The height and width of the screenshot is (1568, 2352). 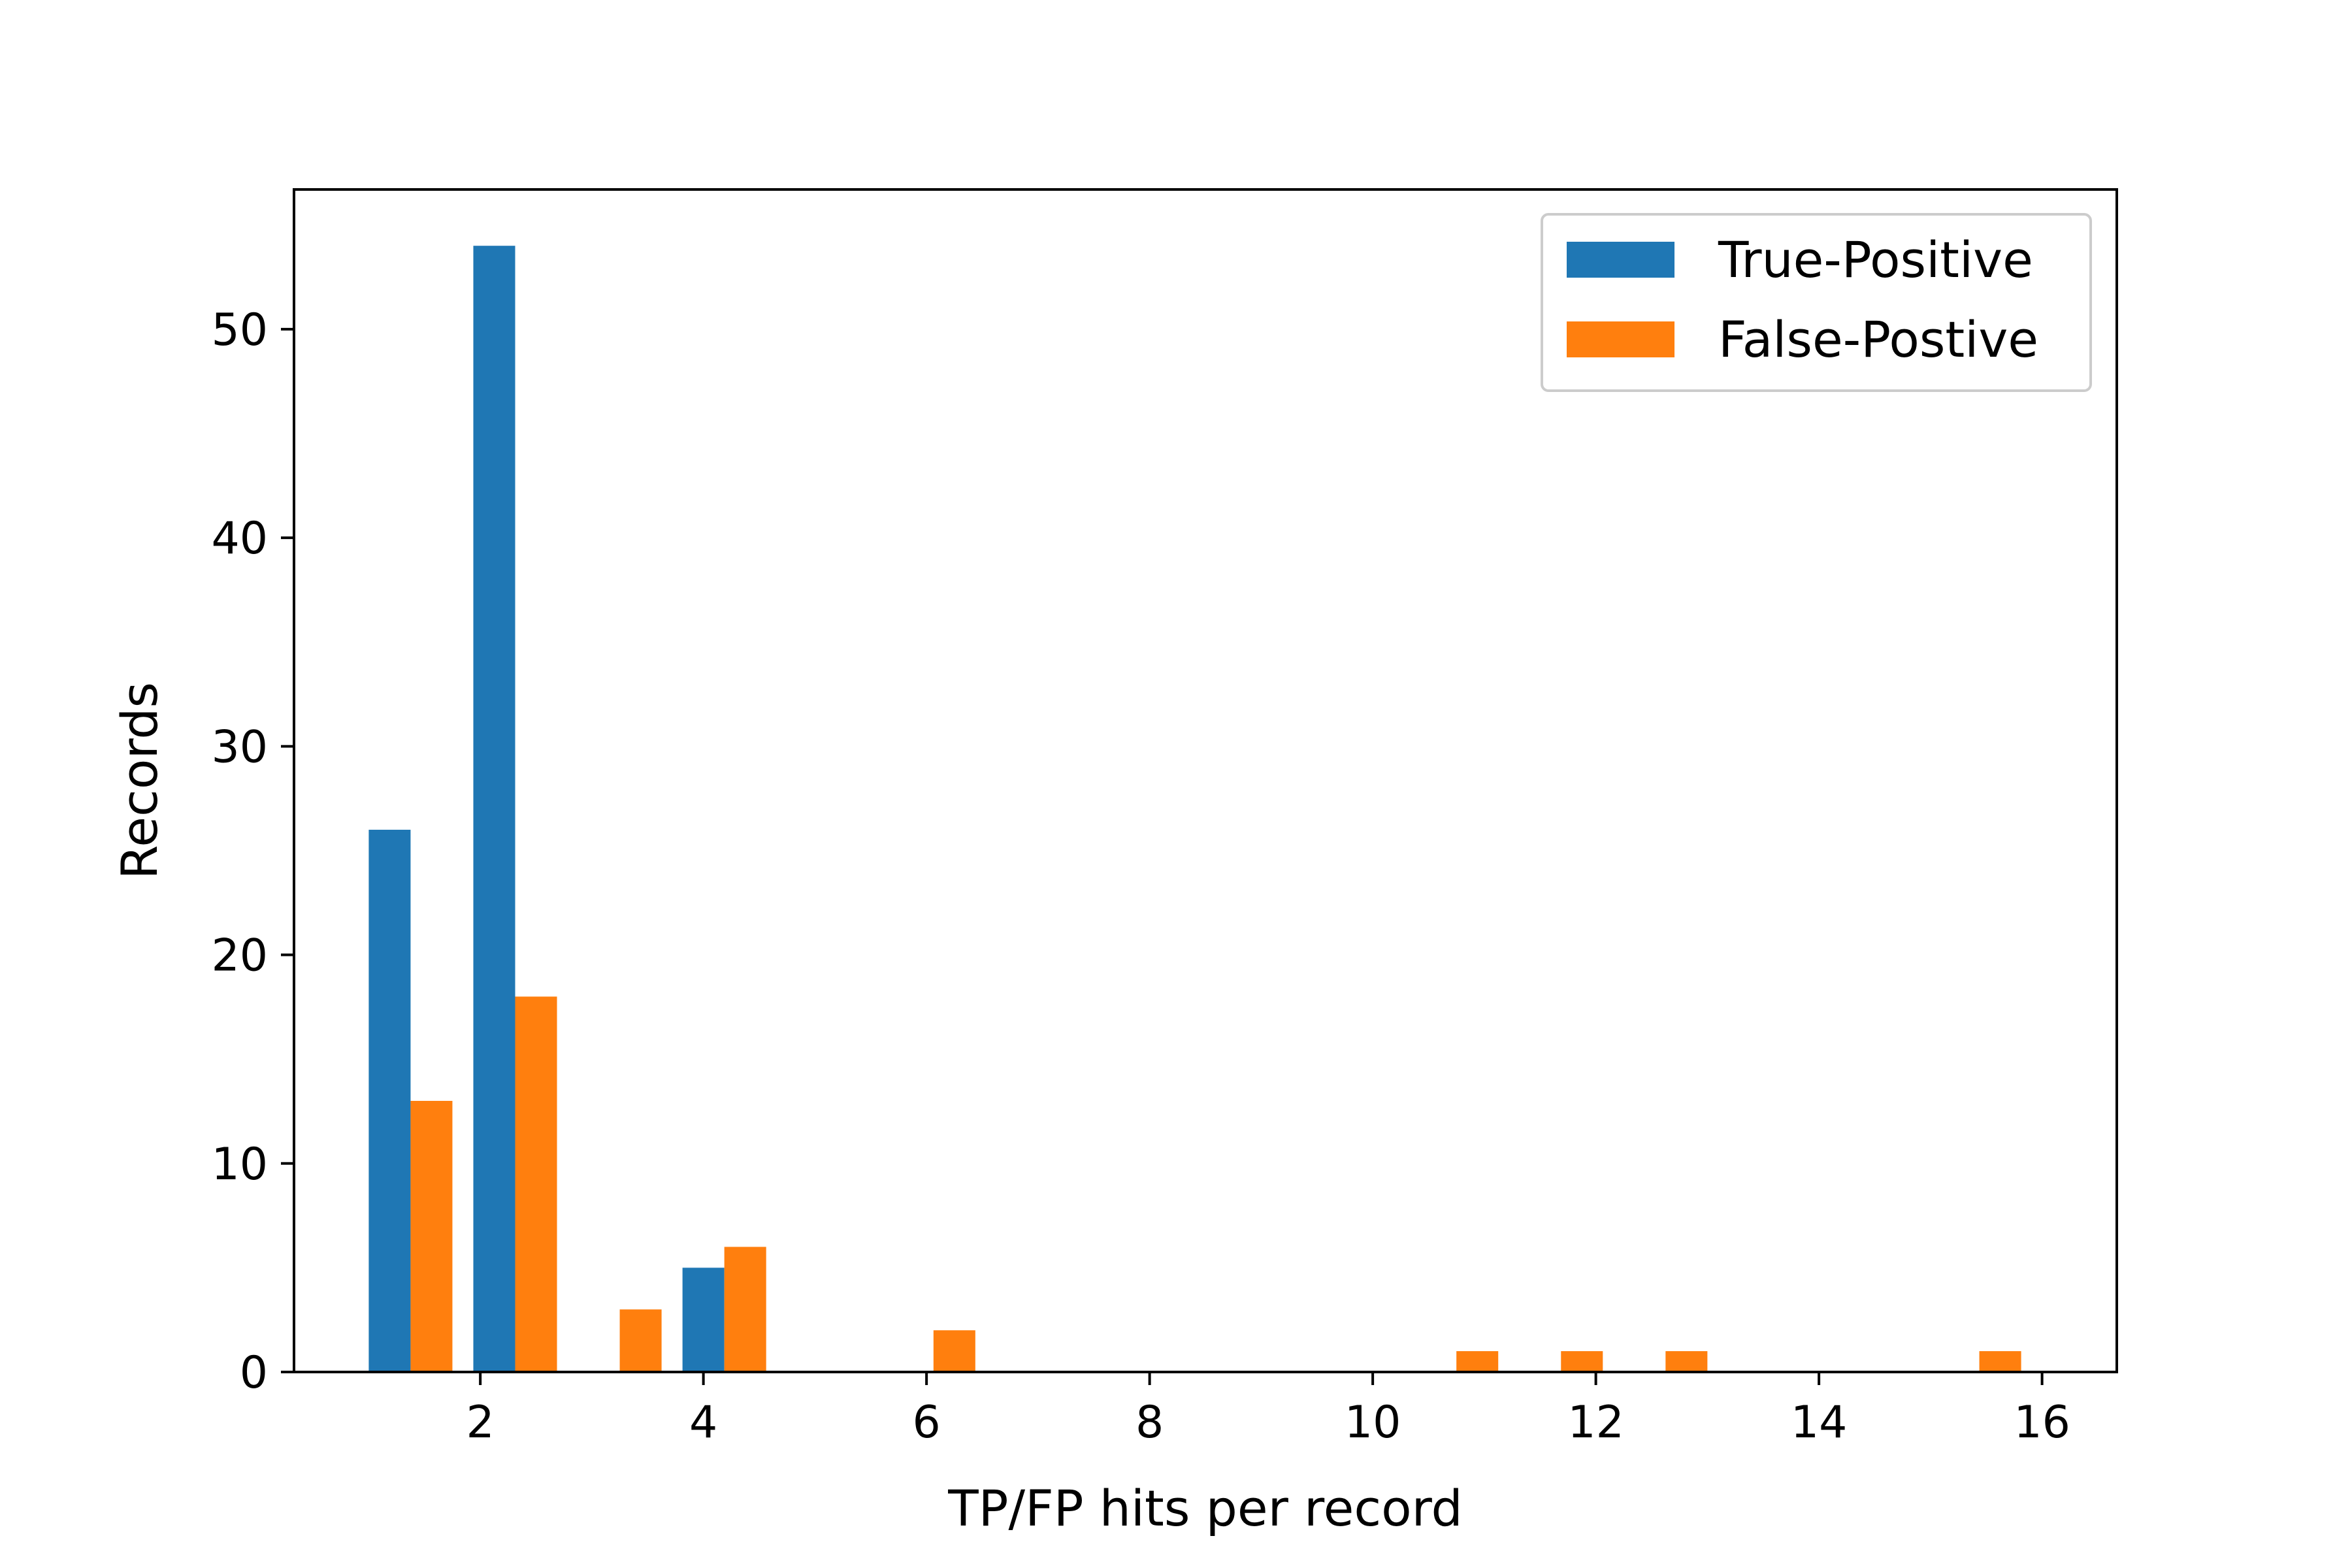 I want to click on x-axis-title: TP/FP hits per record, so click(x=1205, y=1508).